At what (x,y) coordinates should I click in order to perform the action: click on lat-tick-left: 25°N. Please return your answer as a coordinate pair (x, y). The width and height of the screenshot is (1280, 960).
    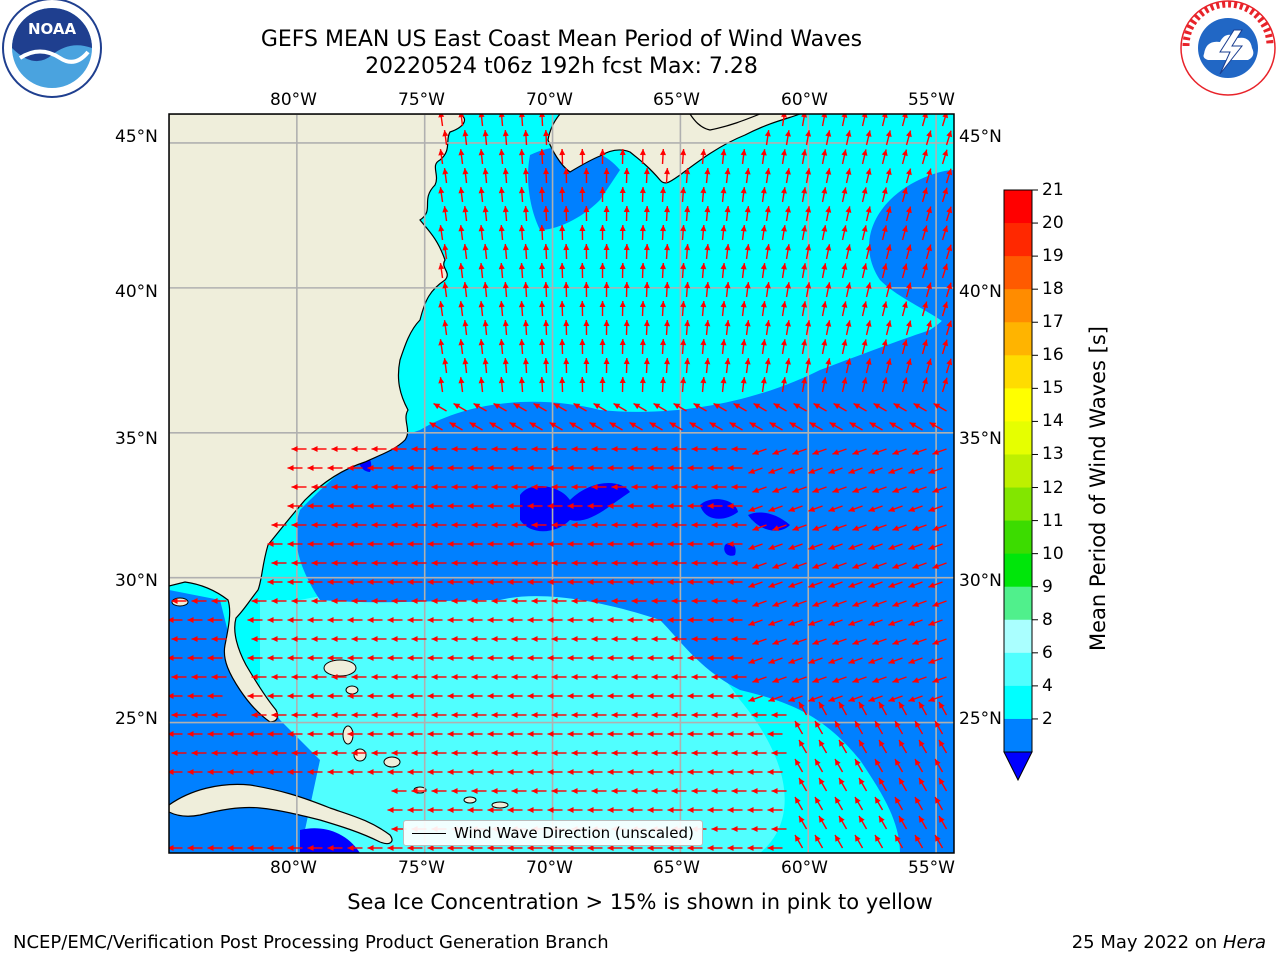
    Looking at the image, I should click on (136, 719).